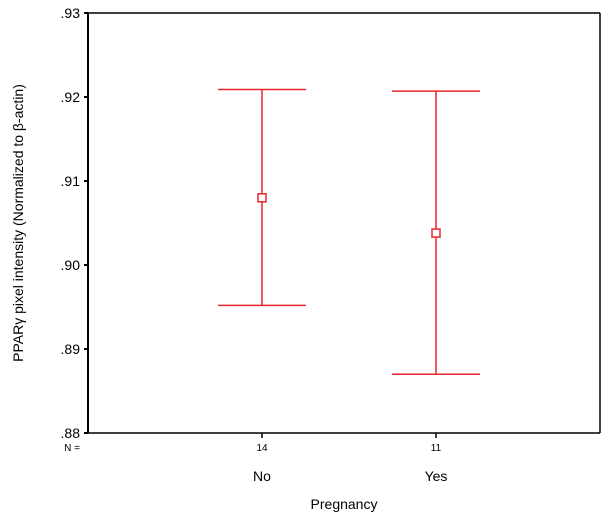 The image size is (602, 515). I want to click on y-tick-label: .92, so click(71, 97).